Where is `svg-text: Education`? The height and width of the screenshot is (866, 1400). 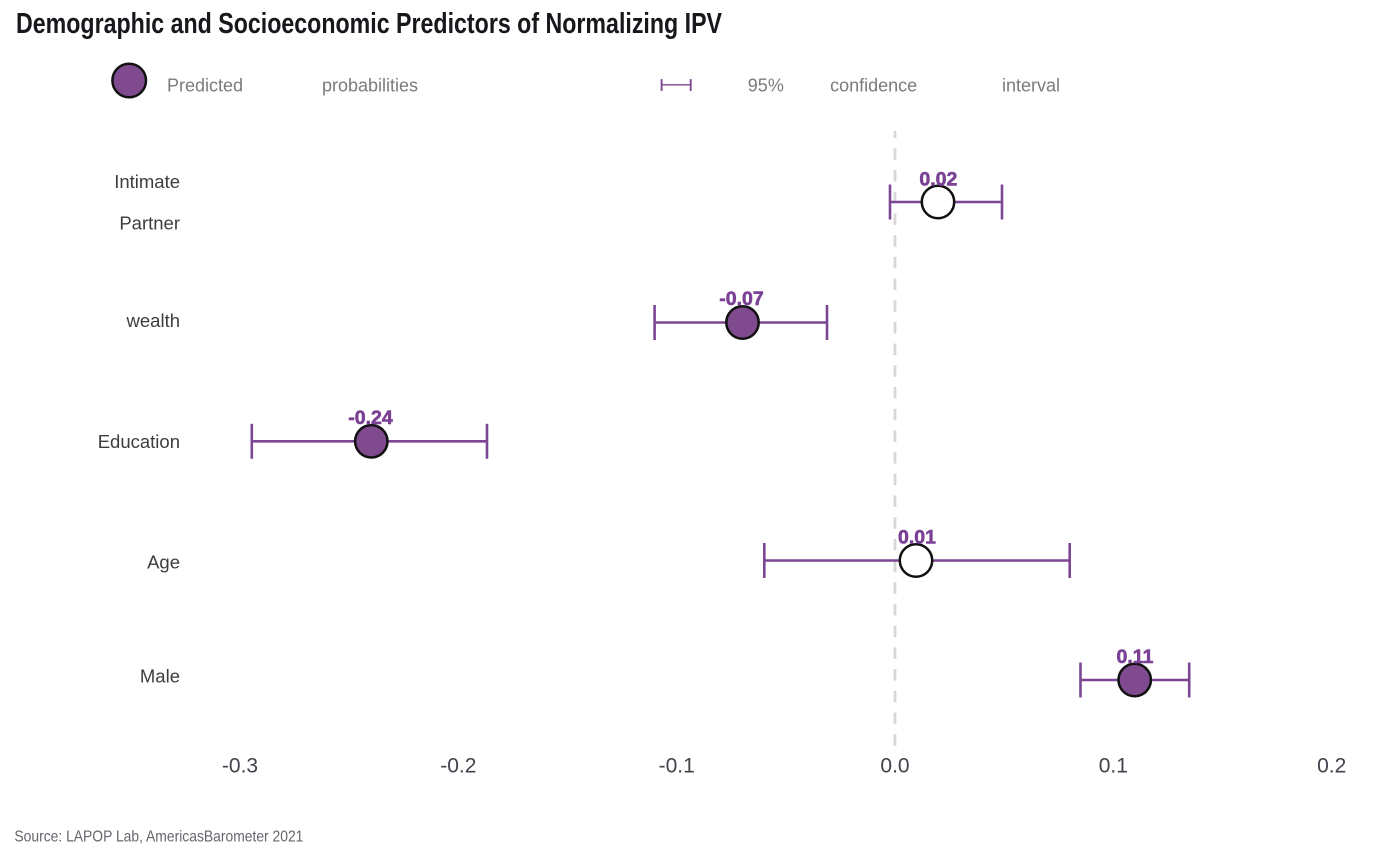
svg-text: Education is located at coordinates (139, 441).